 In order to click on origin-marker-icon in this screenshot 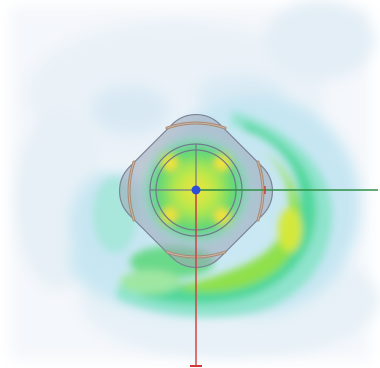, I will do `click(196, 190)`.